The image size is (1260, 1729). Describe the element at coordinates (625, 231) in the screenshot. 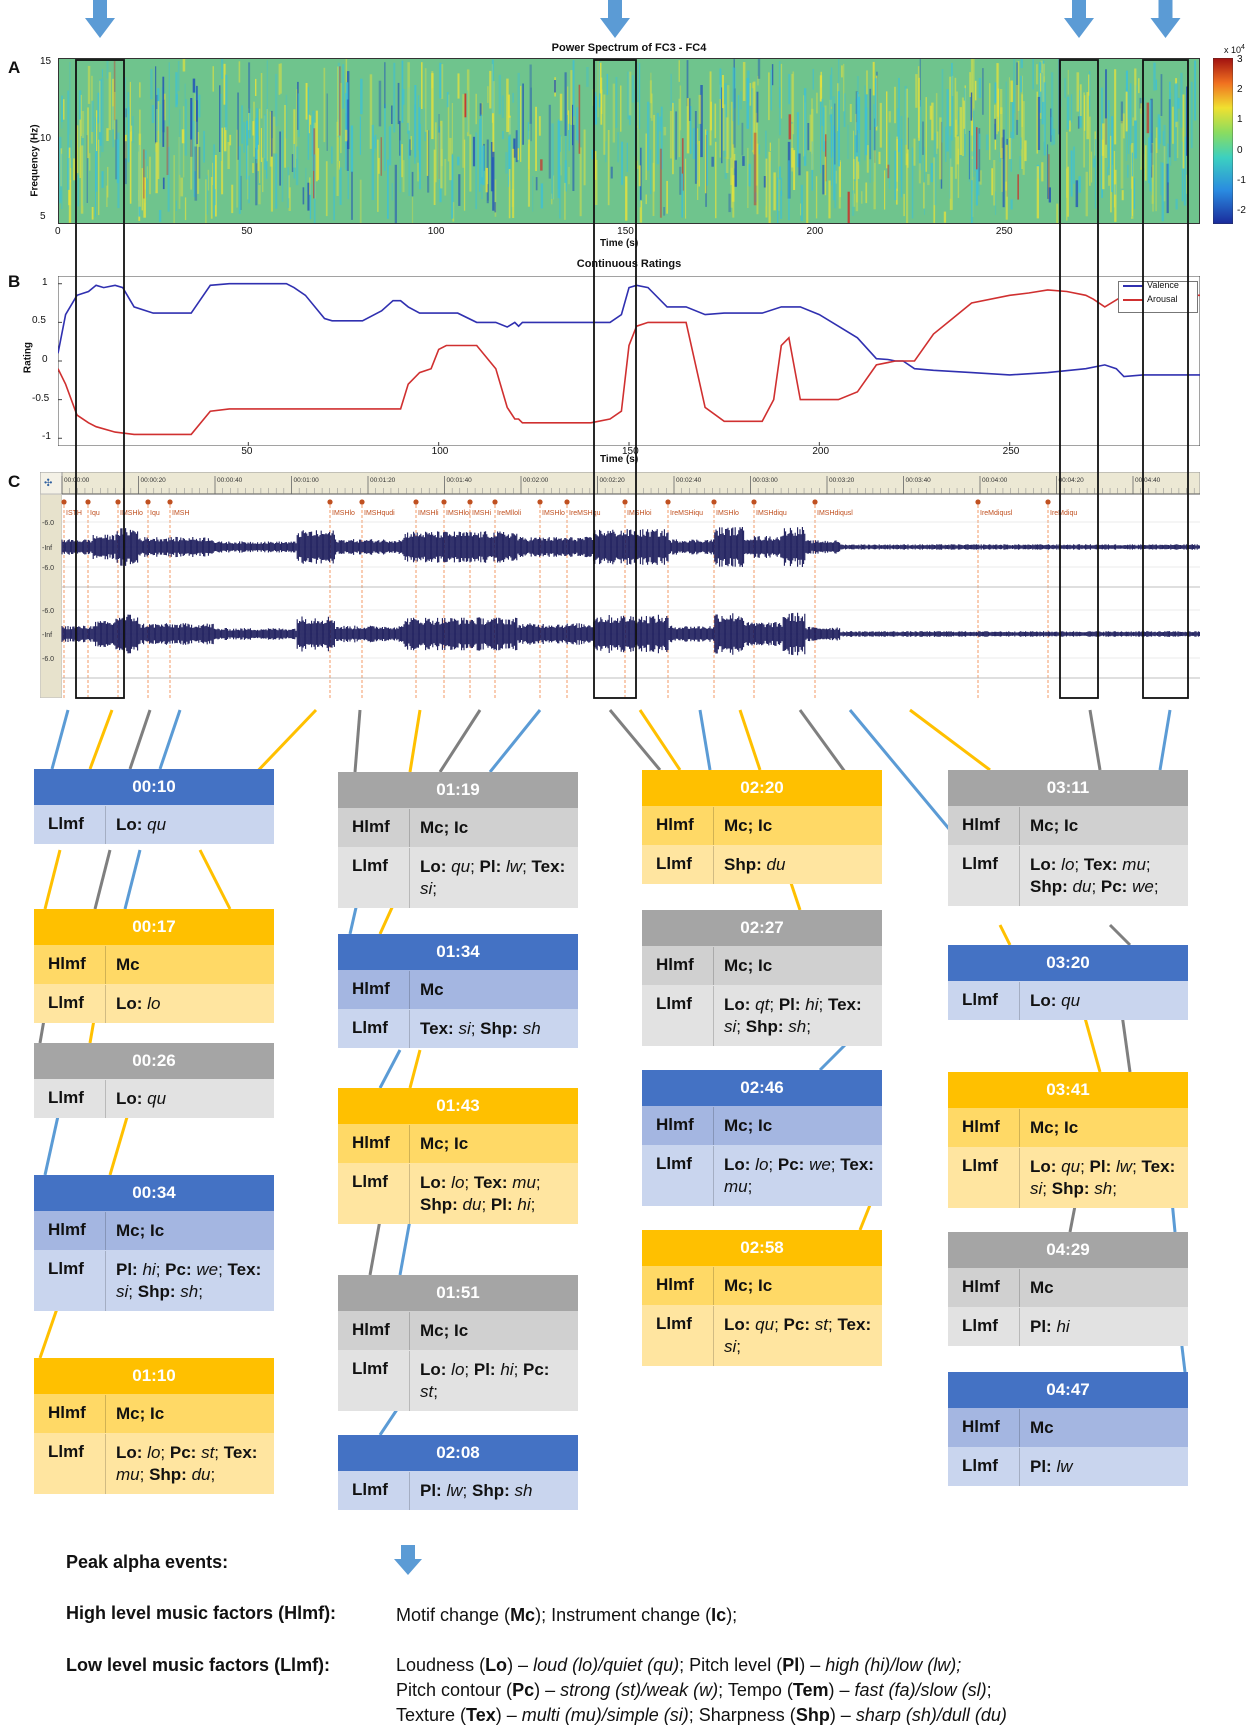

I see `spectrum-xtick: 150` at that location.